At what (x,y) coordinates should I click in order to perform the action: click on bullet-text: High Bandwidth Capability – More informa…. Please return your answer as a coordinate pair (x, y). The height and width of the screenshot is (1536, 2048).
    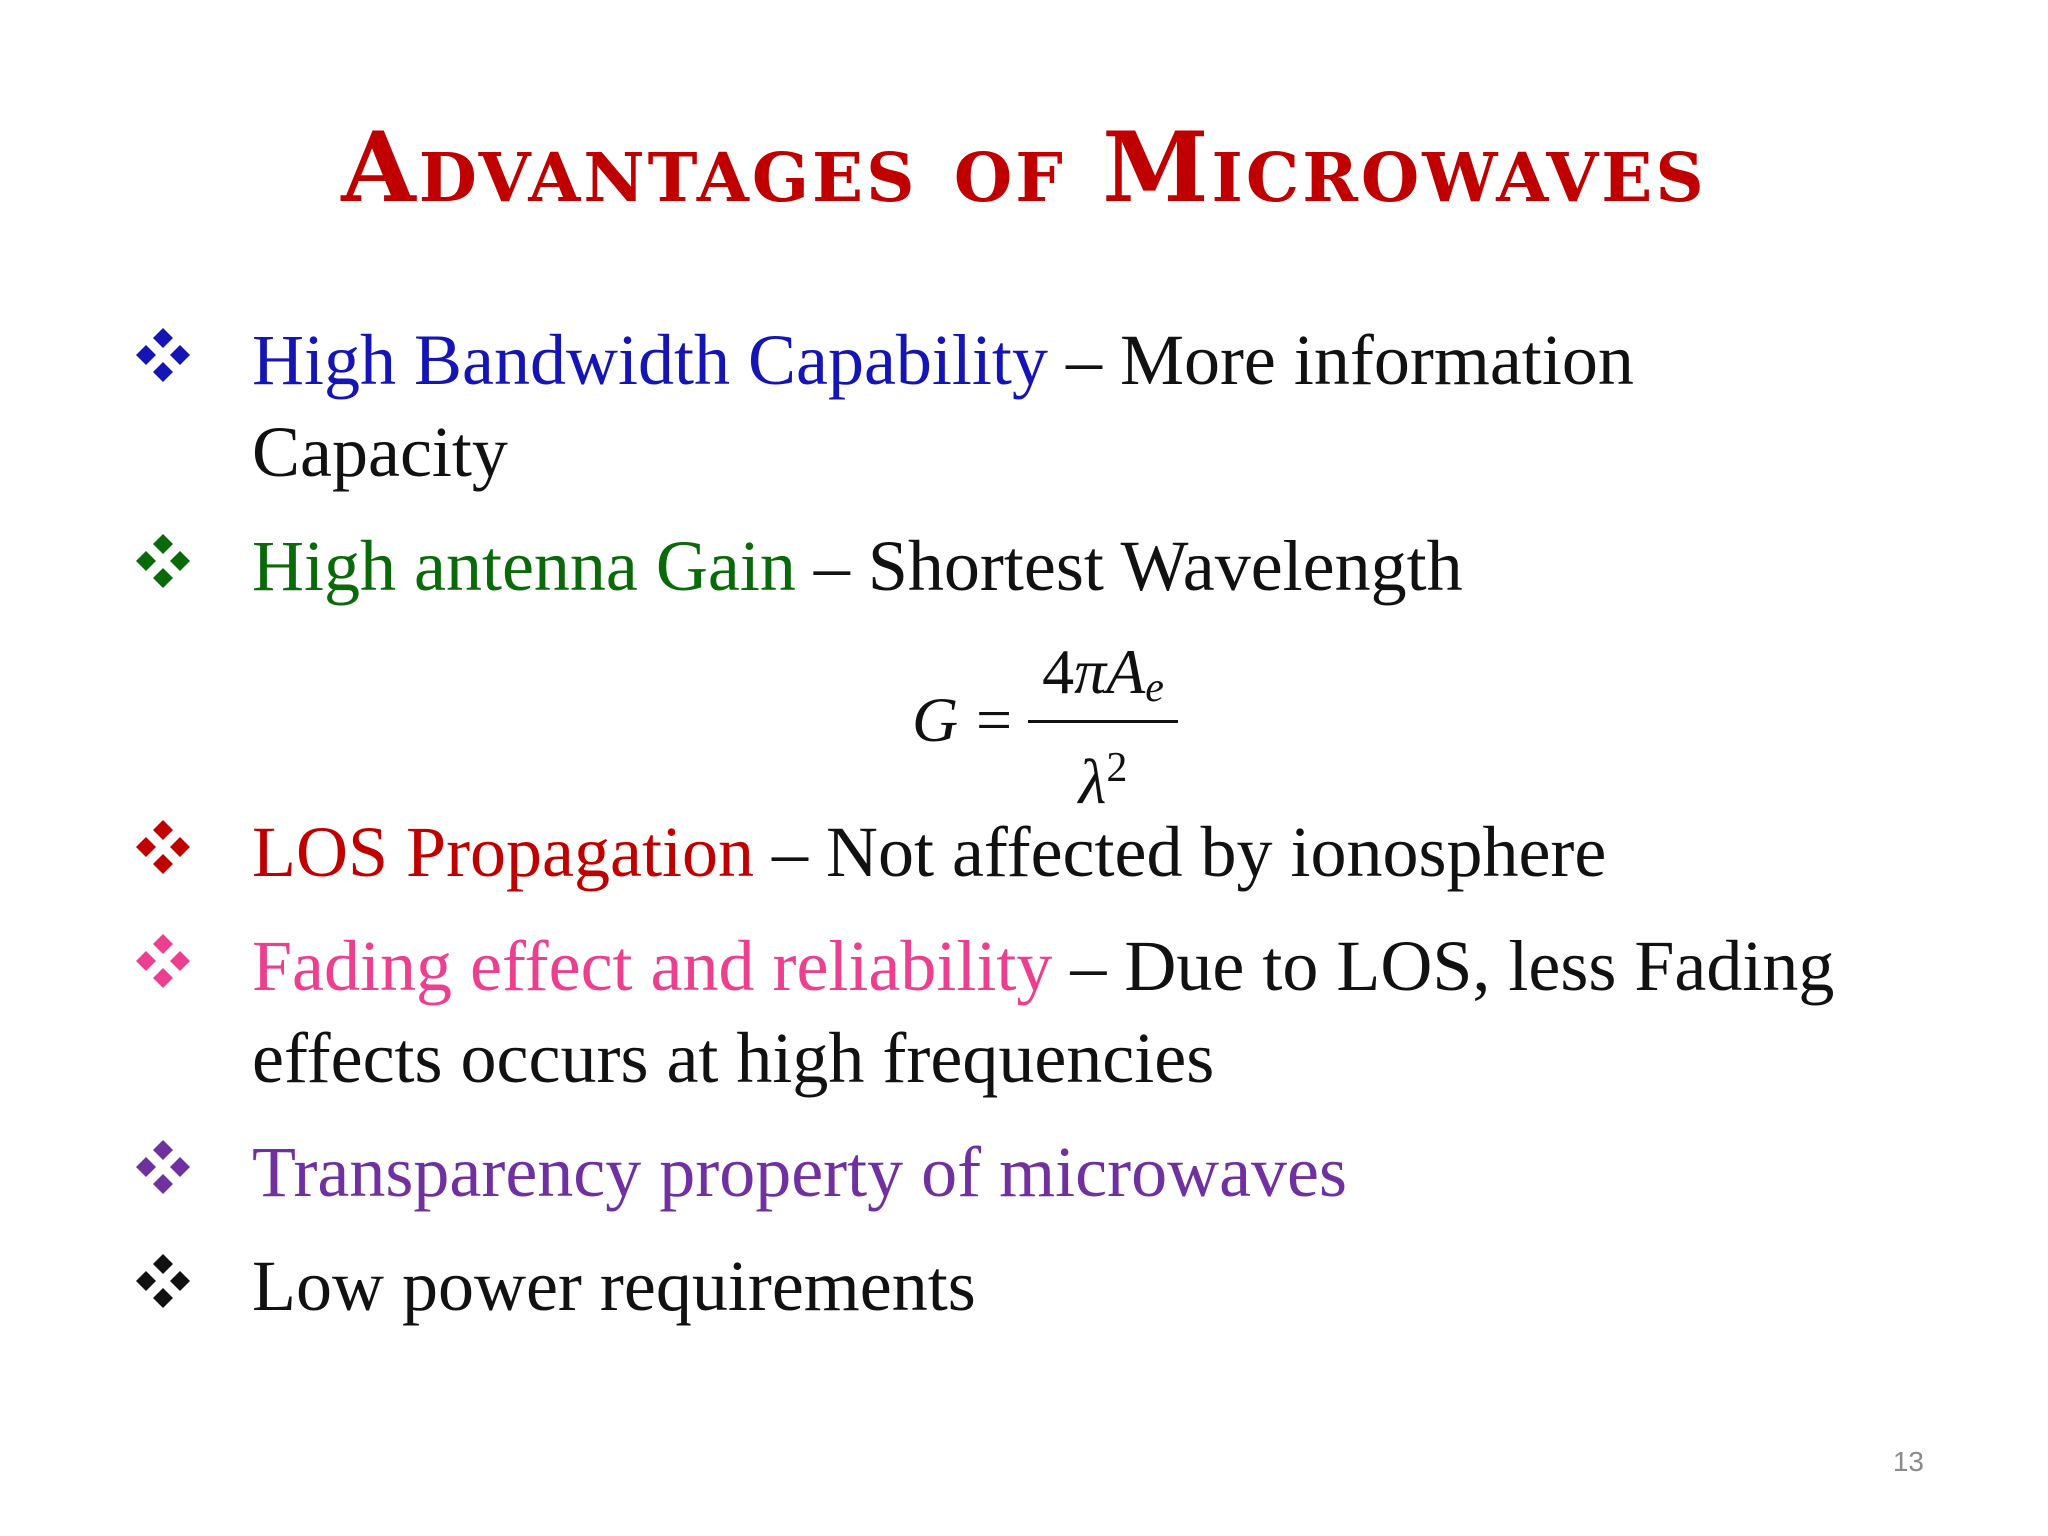
    Looking at the image, I should click on (1092, 406).